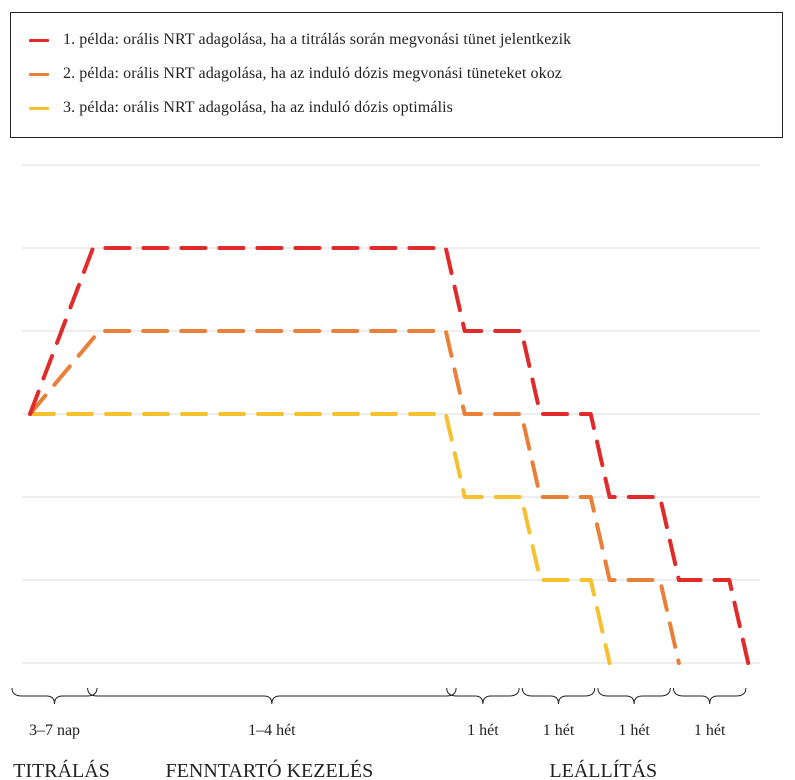 The width and height of the screenshot is (795, 780). I want to click on legend-swatch-yellow, so click(39, 108).